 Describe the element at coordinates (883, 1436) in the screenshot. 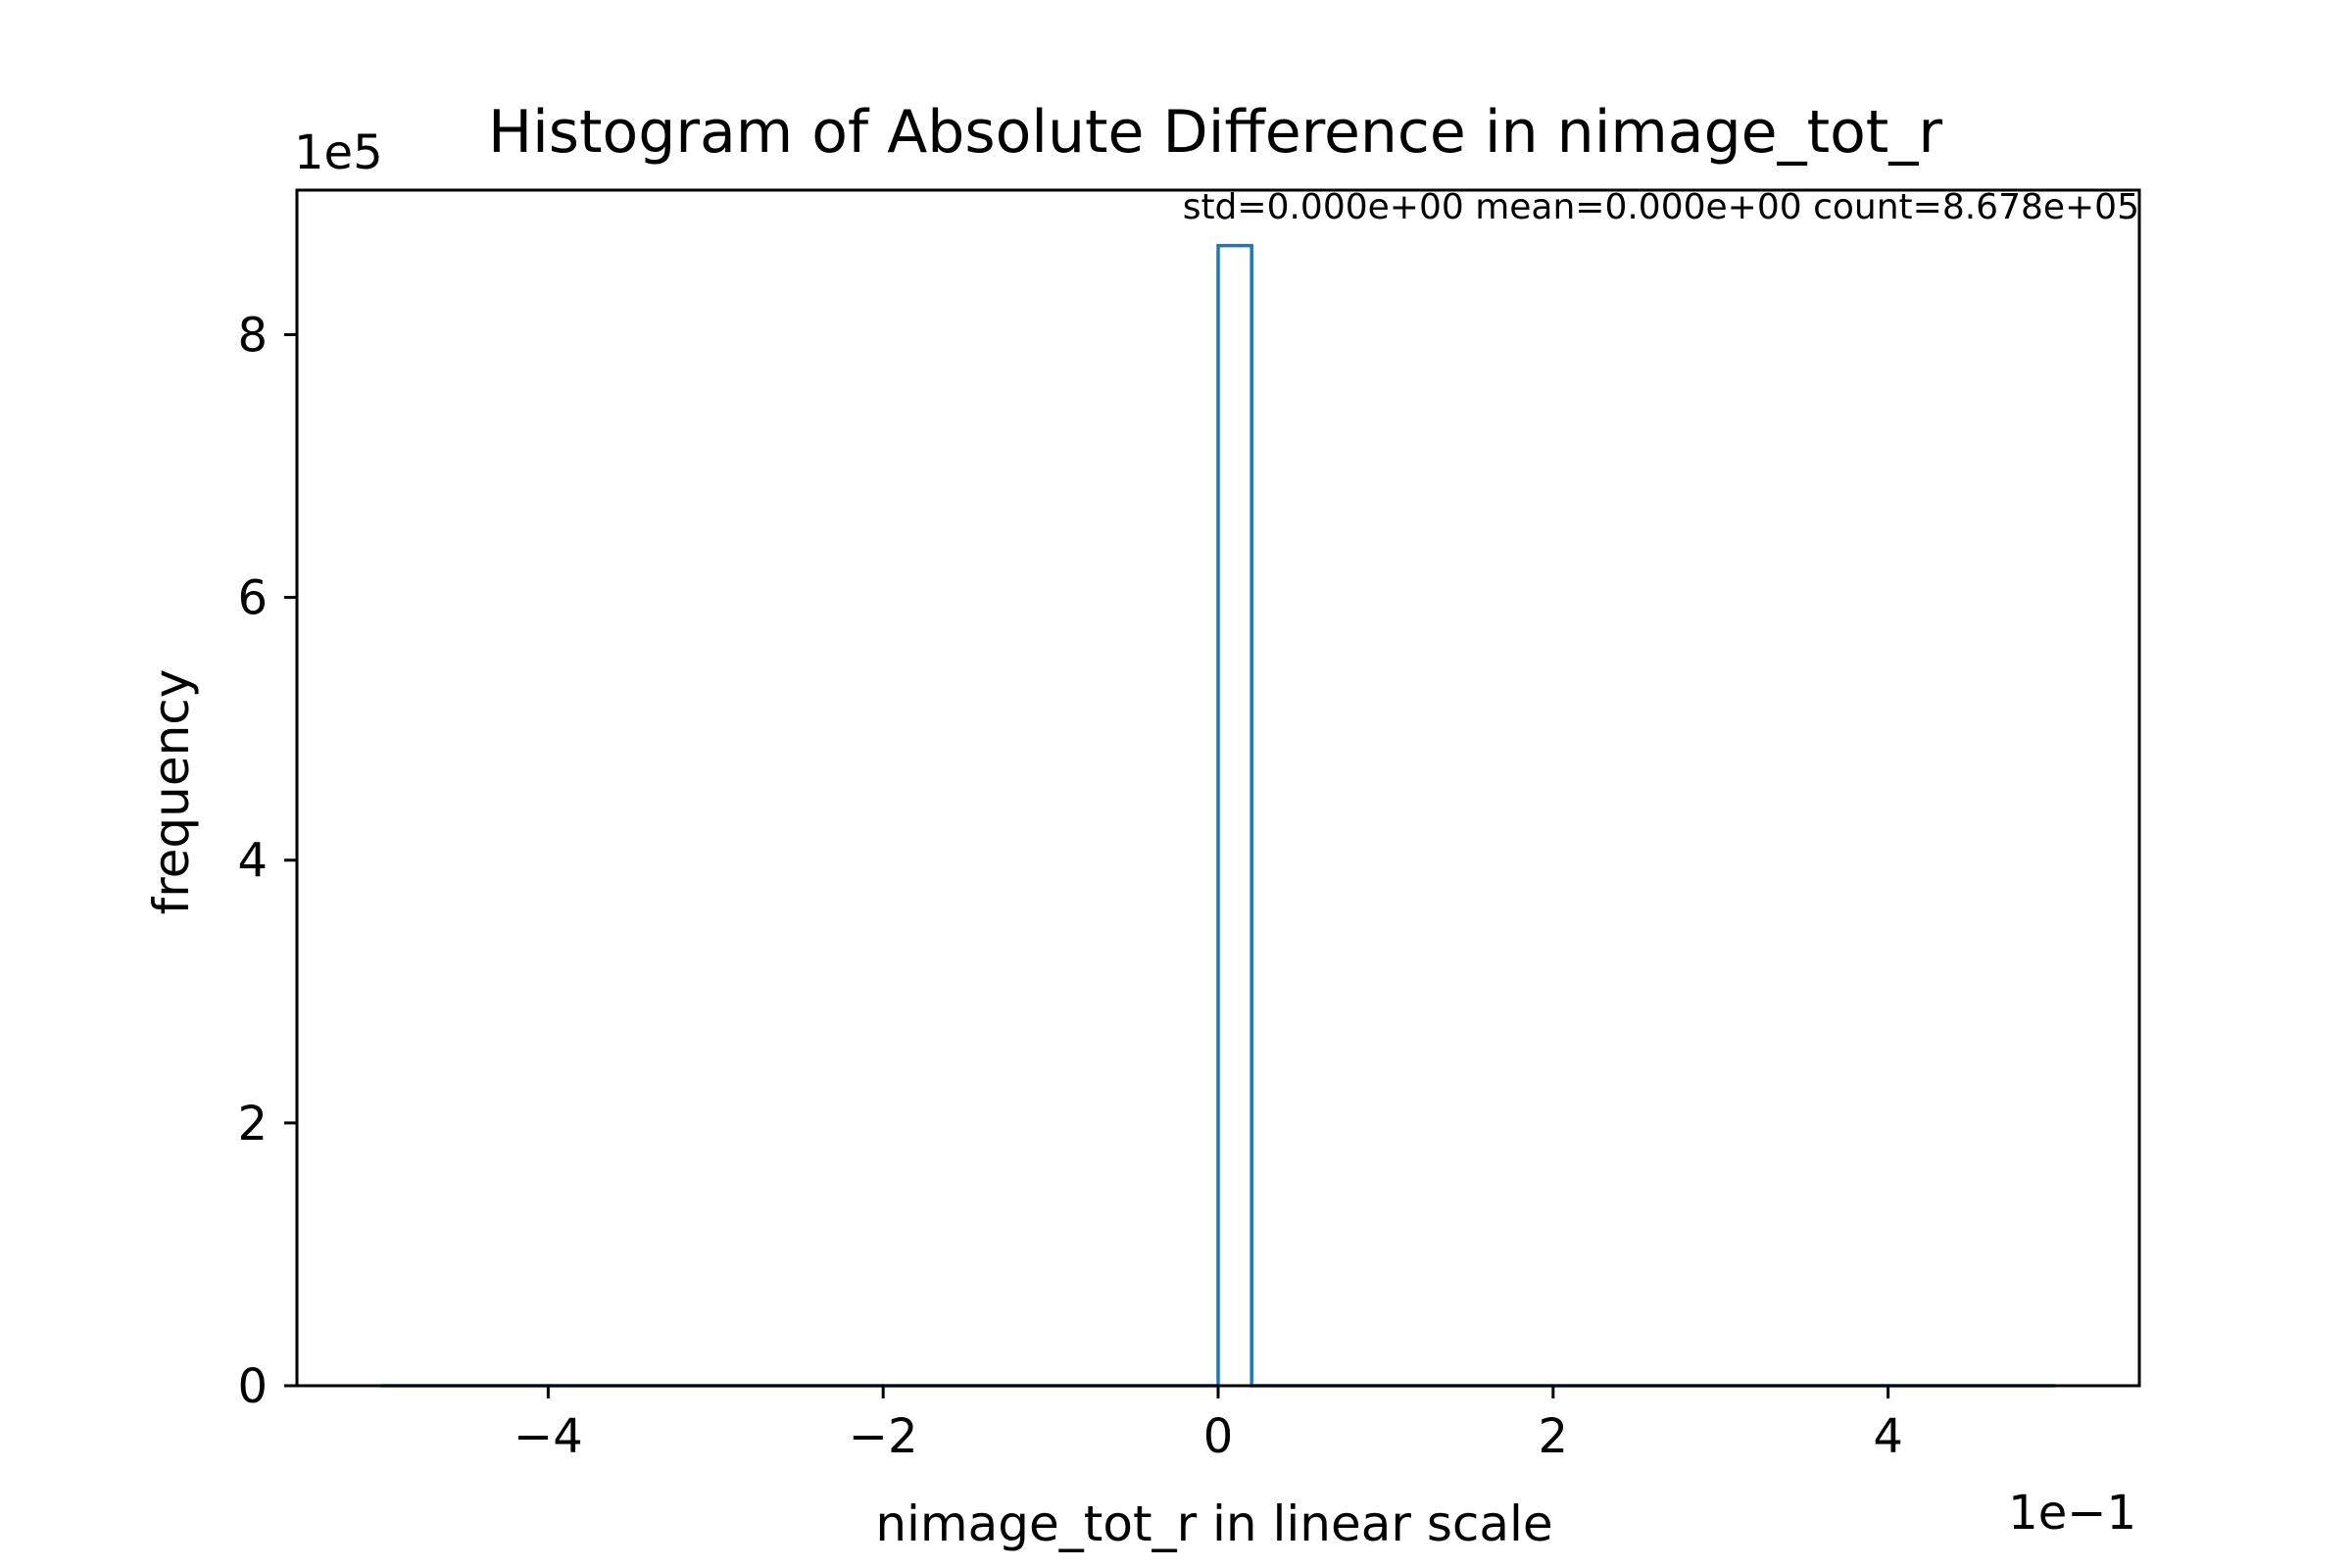

I see `x-tick-label: −2` at that location.